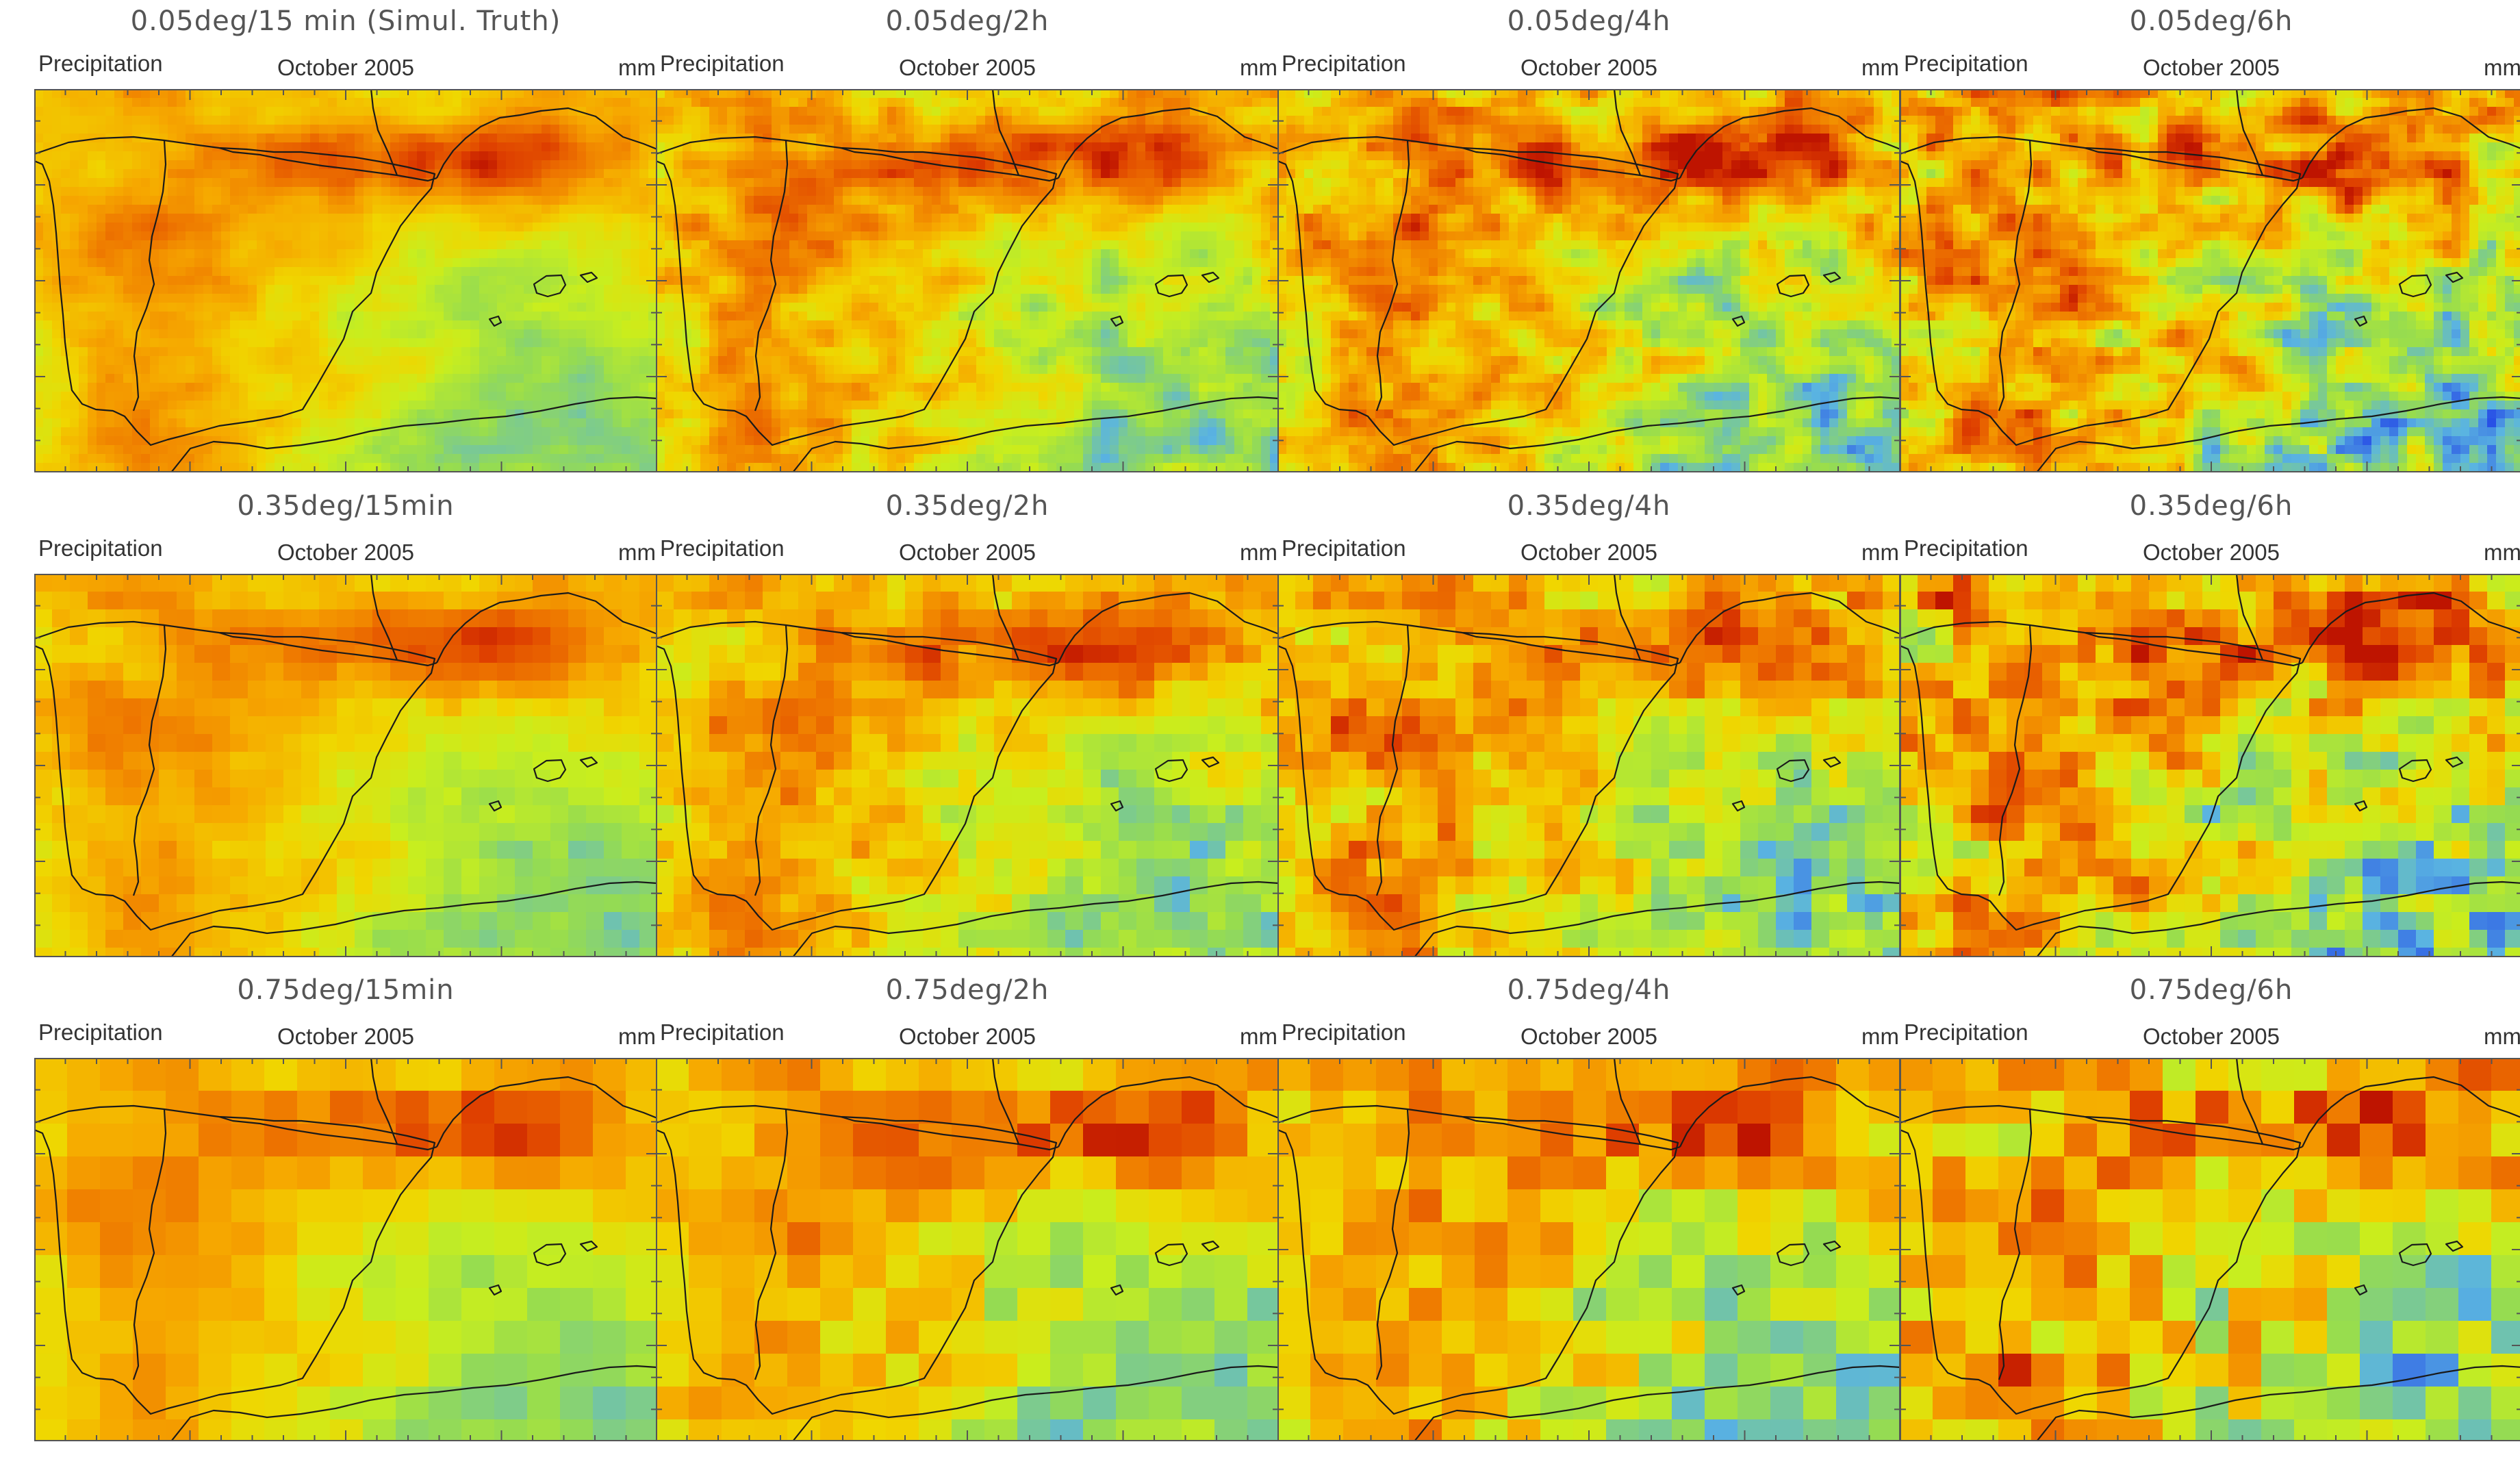  Describe the element at coordinates (967, 506) in the screenshot. I see `panel-title: 0.35deg/2h` at that location.